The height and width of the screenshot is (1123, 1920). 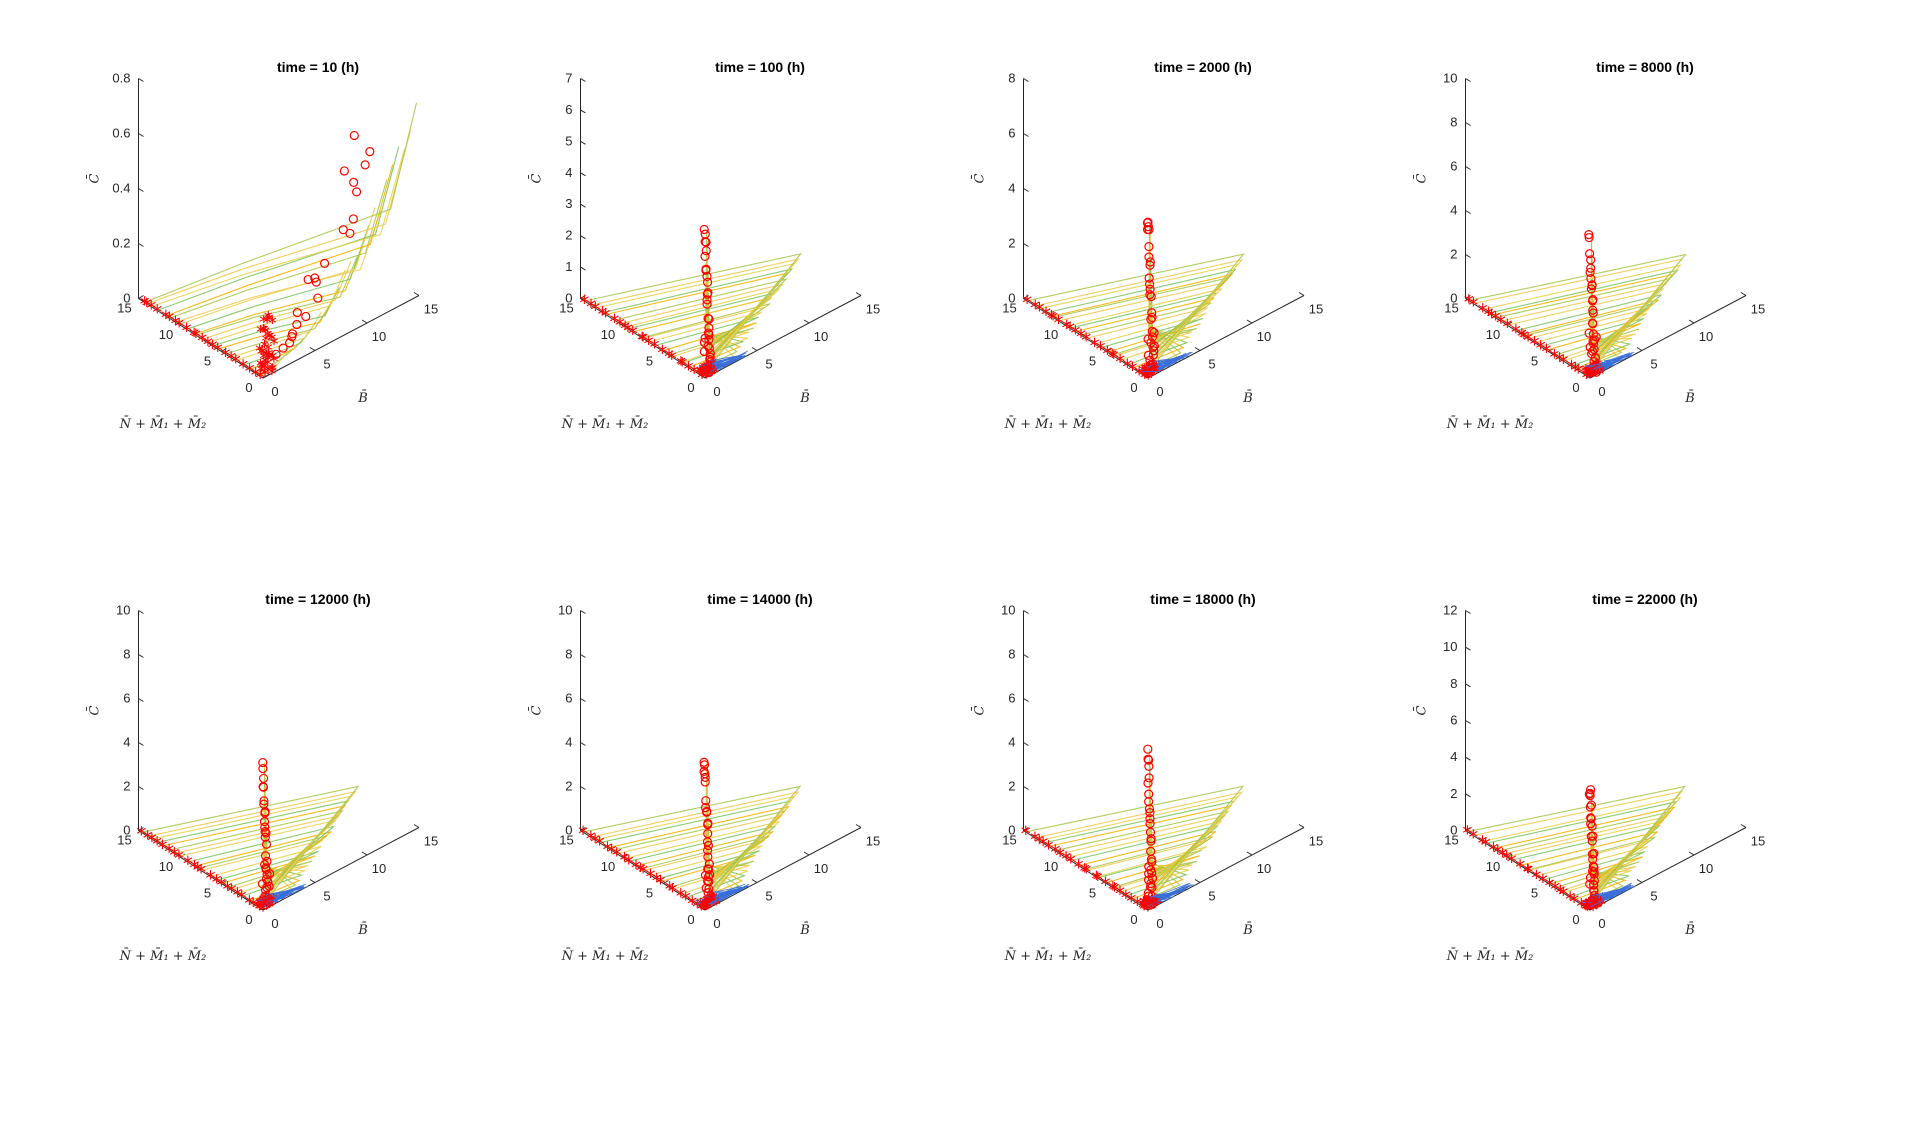 I want to click on base-cluster: ****************************************, so click(x=266, y=347).